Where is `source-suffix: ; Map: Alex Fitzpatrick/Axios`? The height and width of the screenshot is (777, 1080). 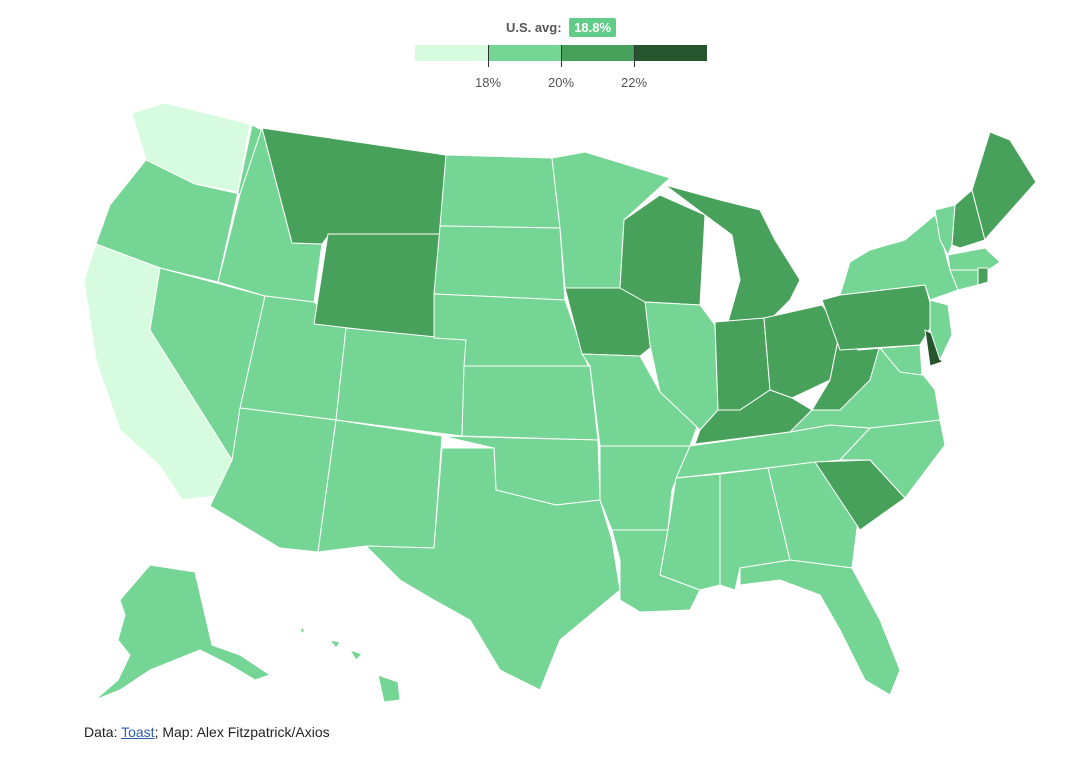
source-suffix: ; Map: Alex Fitzpatrick/Axios is located at coordinates (242, 732).